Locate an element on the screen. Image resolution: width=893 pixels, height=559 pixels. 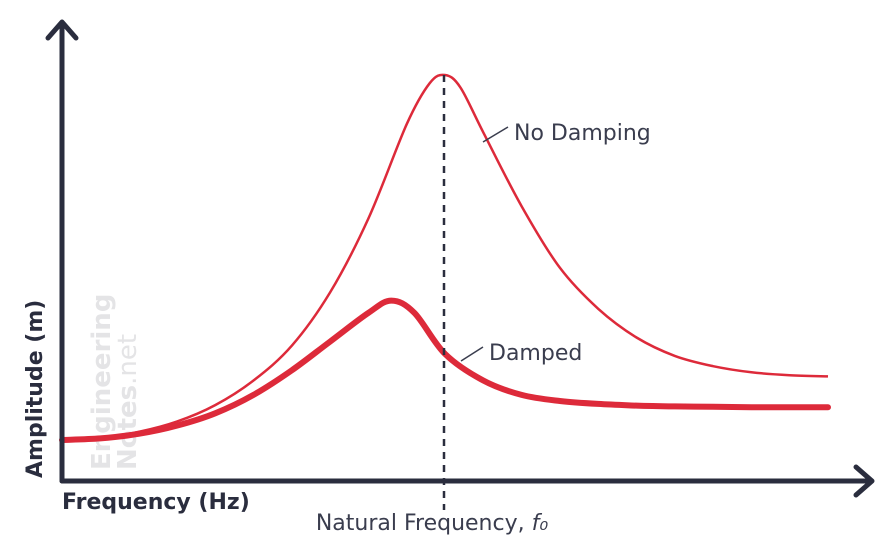
natural-frequency-label: Natural Frequency, f₀ is located at coordinates (432, 523).